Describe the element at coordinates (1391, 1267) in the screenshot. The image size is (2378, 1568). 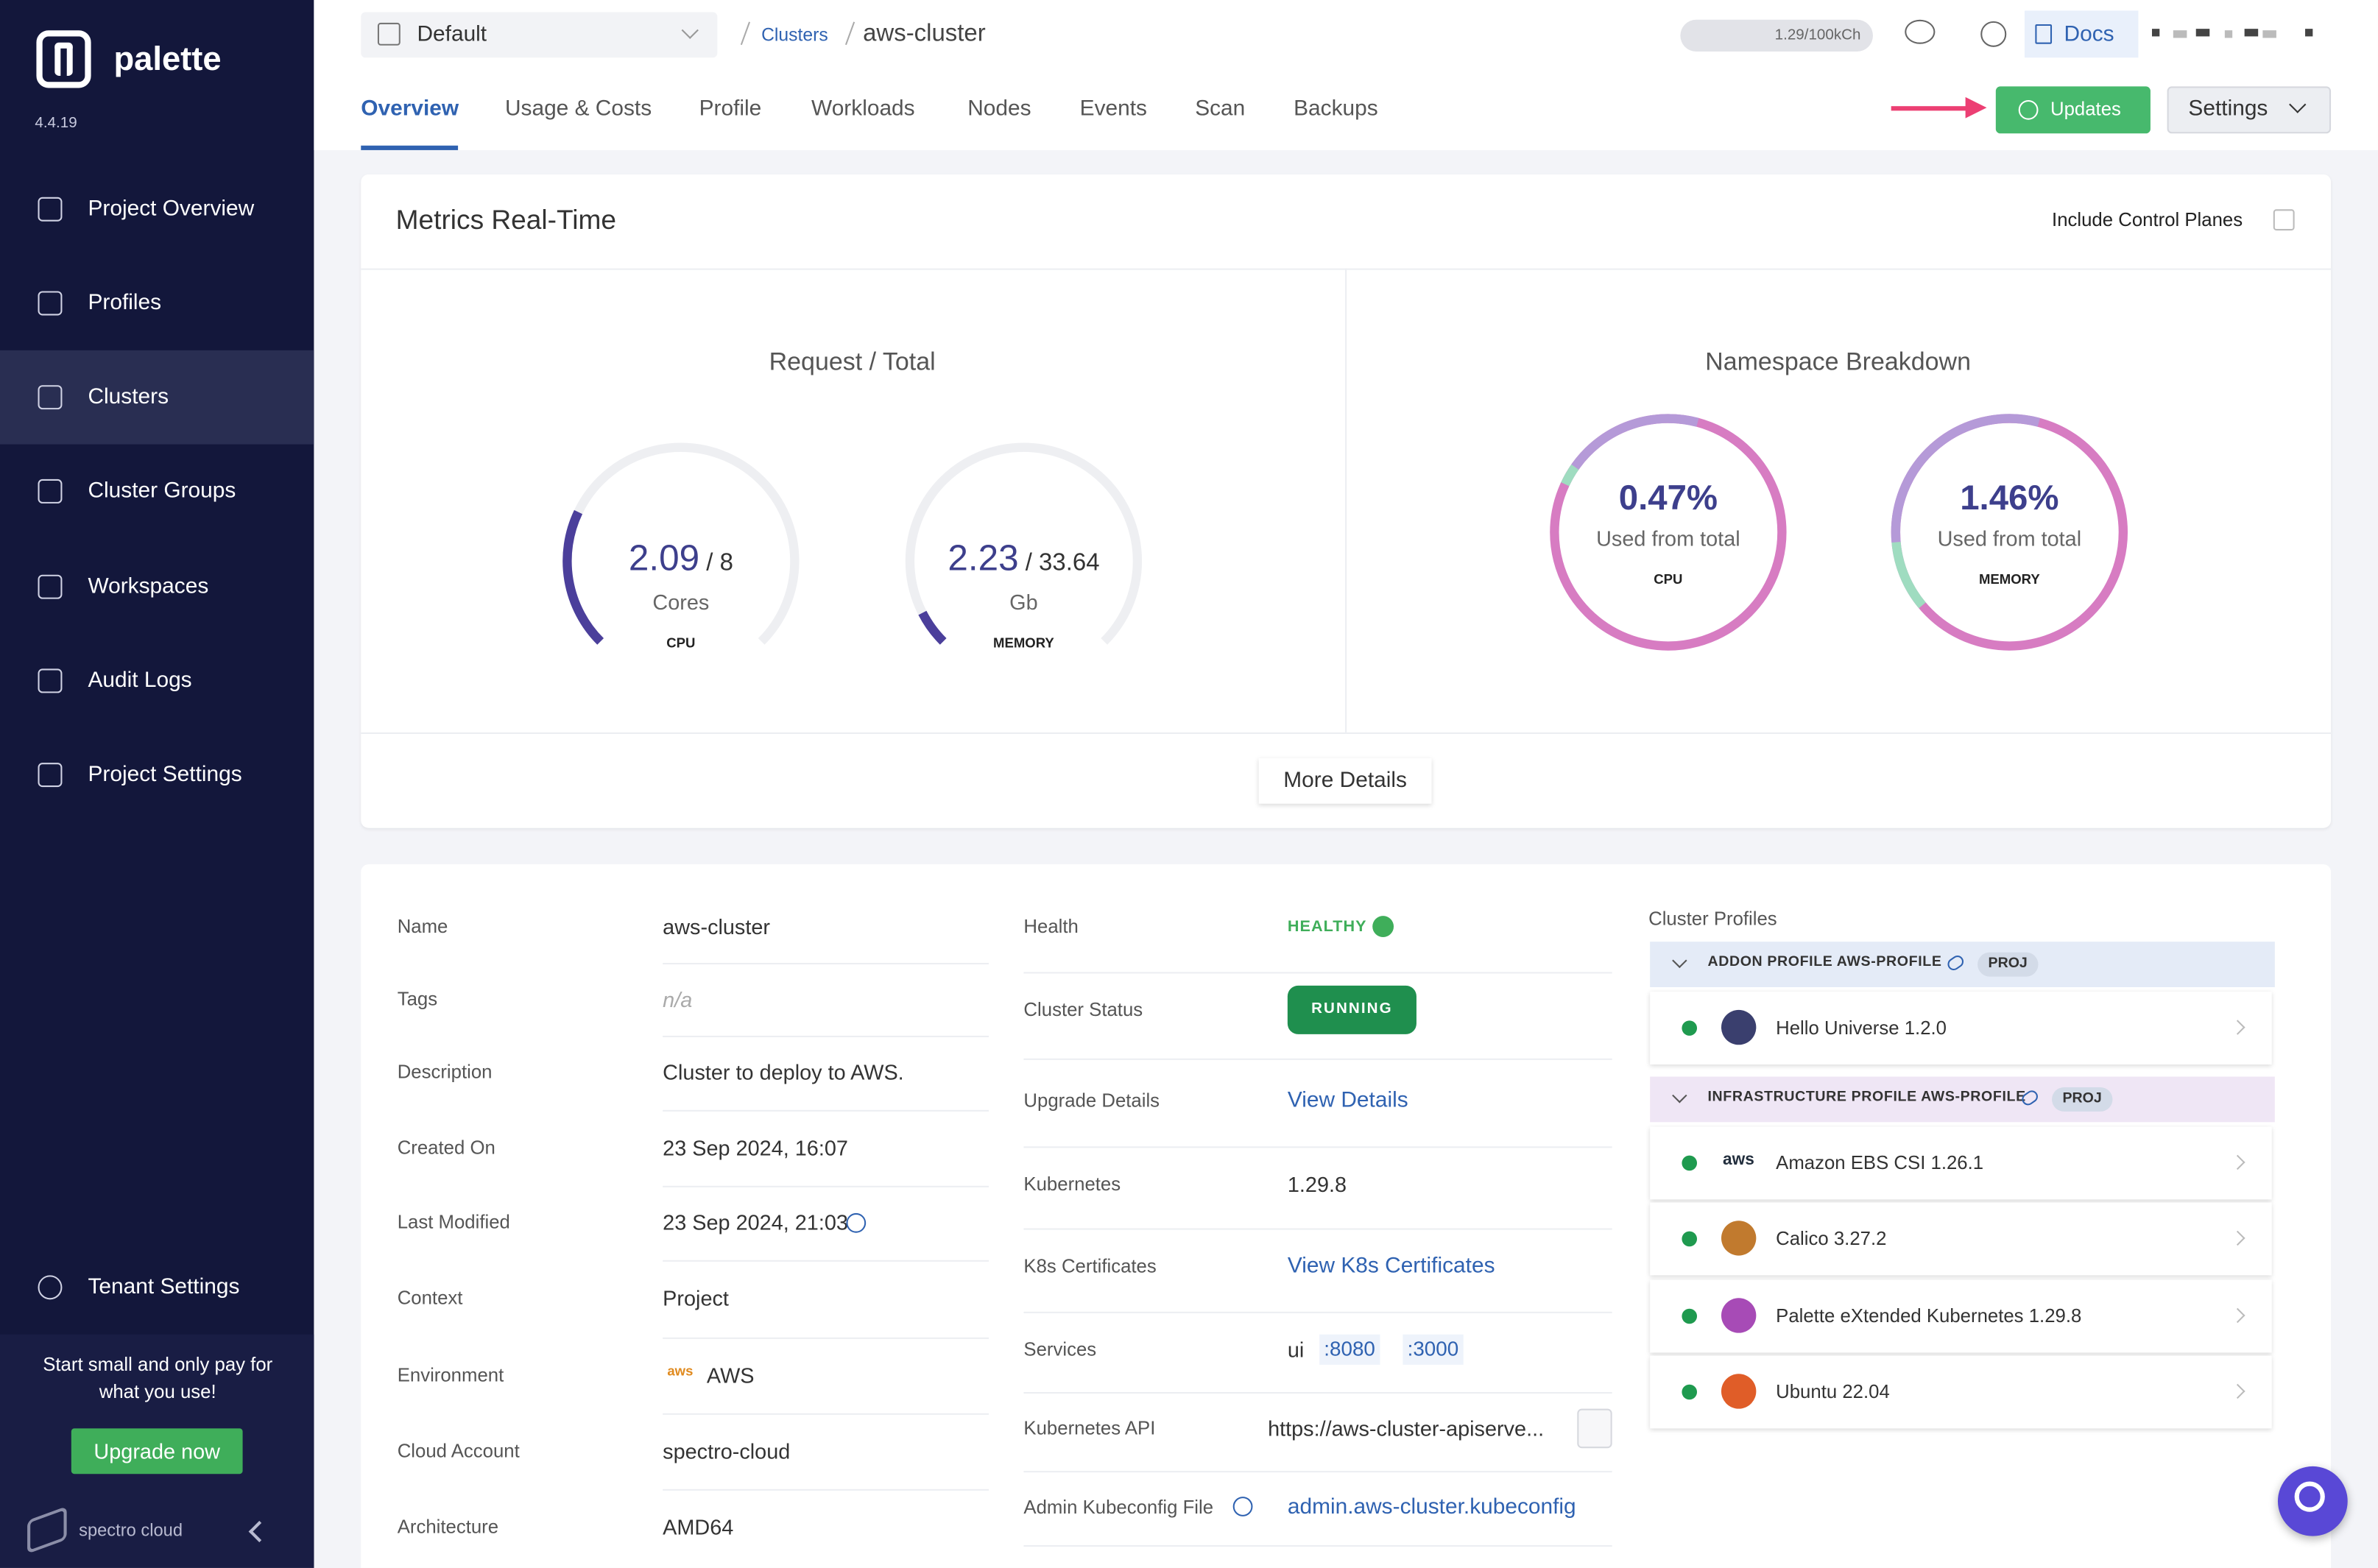
I see `link: View K8s Certificates` at that location.